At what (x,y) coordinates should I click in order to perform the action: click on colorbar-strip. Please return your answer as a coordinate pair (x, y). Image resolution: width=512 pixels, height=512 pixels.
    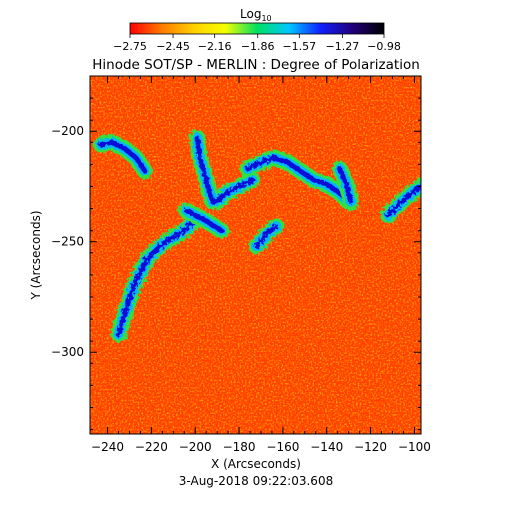
    Looking at the image, I should click on (257, 28).